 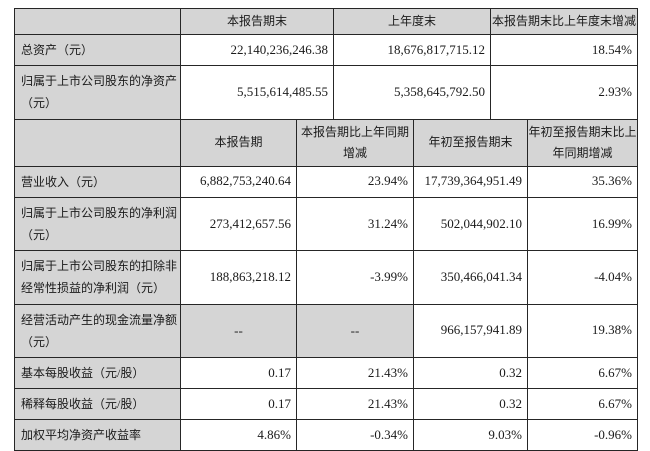 What do you see at coordinates (582, 277) in the screenshot?
I see `cell-value: -4.04%` at bounding box center [582, 277].